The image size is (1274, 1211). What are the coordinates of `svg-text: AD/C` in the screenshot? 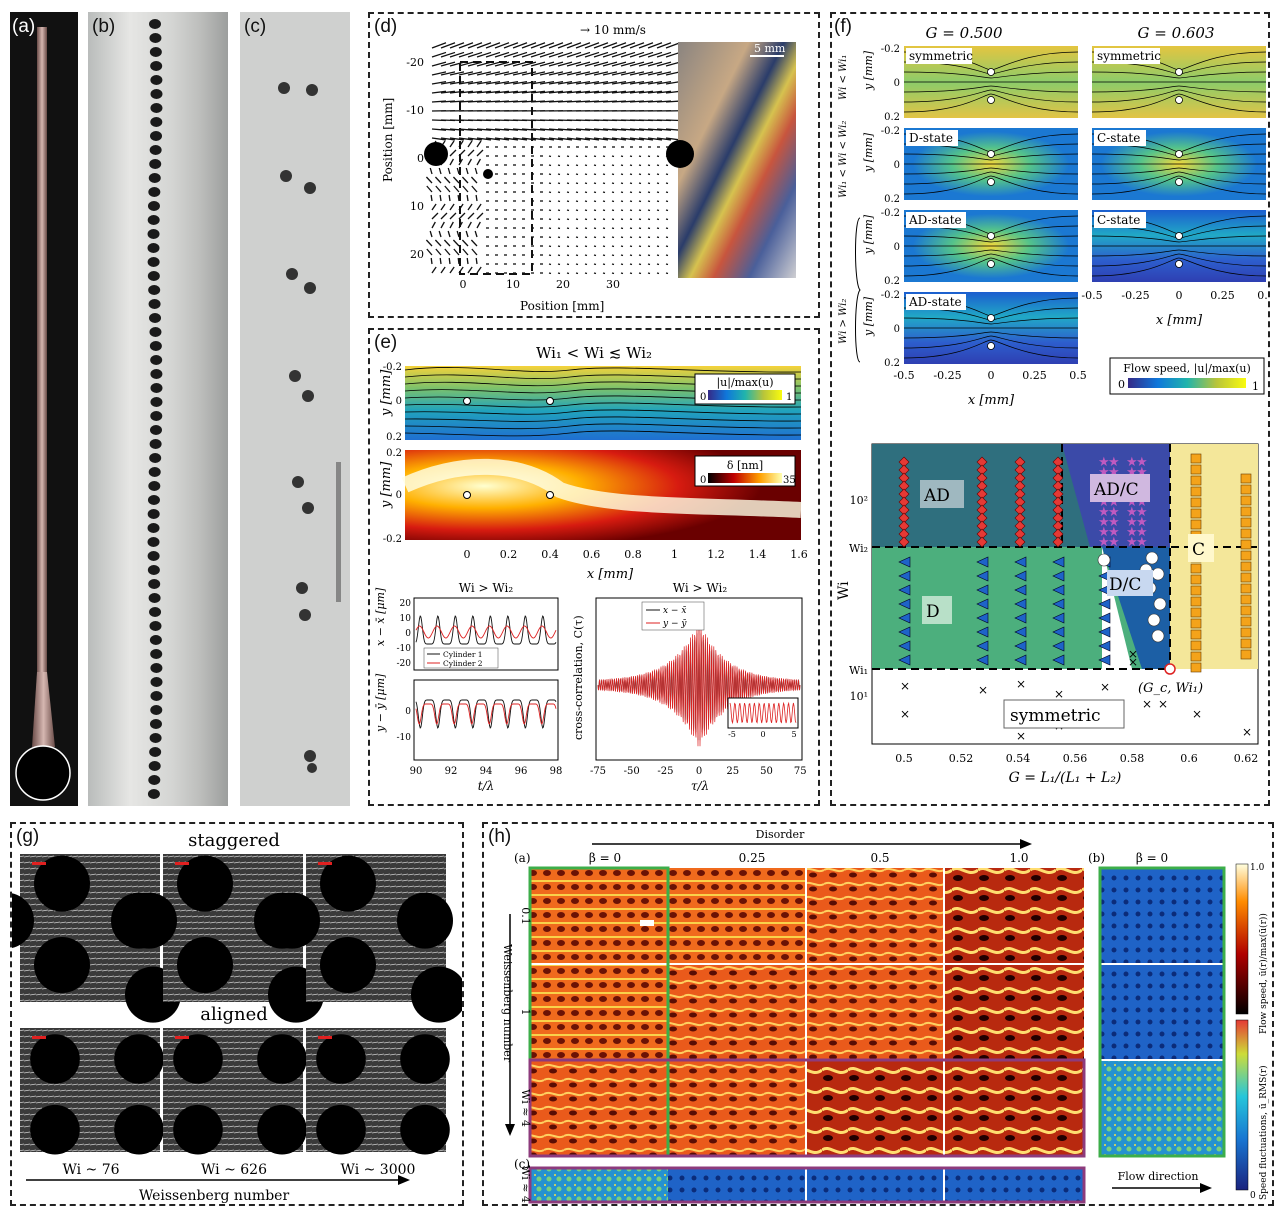 It's located at (1116, 490).